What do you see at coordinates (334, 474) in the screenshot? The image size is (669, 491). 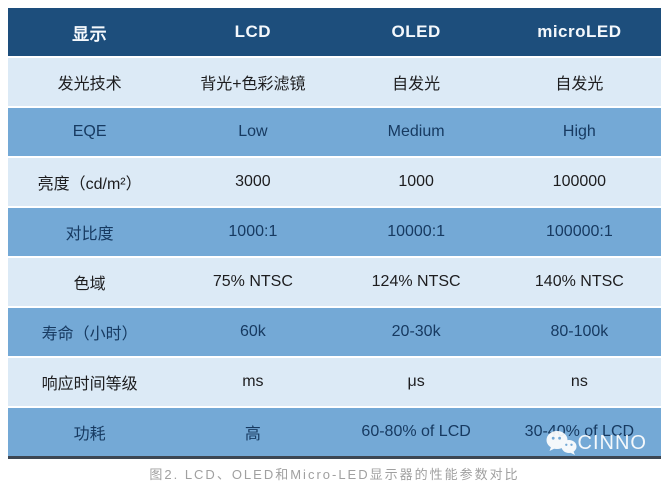 I see `figure-caption: 图2. LCD、OLED和Micro-LED显示器的性能参数对比` at bounding box center [334, 474].